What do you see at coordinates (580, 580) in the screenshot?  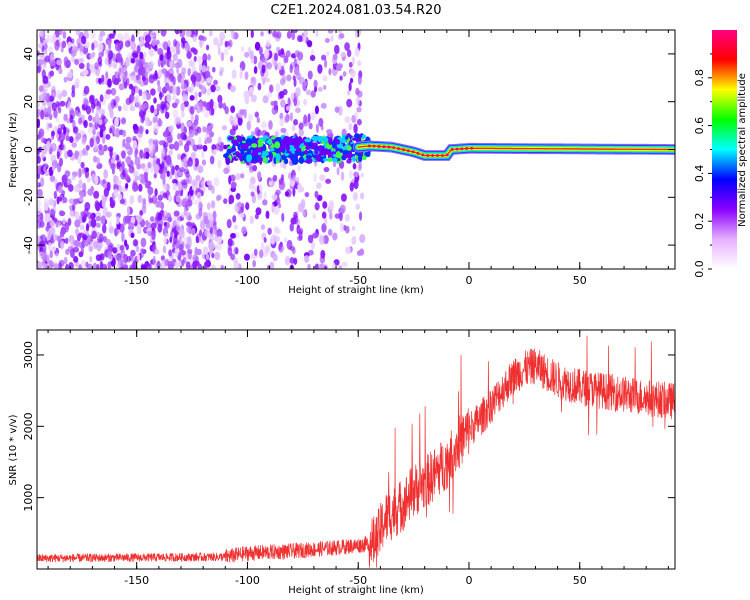 I see `snr-x-tick-label: 50` at bounding box center [580, 580].